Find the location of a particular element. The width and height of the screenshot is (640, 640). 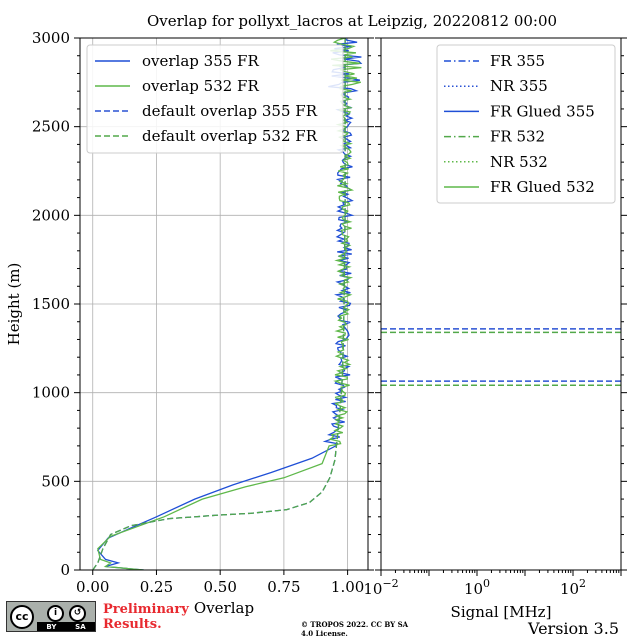

signal-x-axis-label: Signal [MHz] is located at coordinates (501, 612).